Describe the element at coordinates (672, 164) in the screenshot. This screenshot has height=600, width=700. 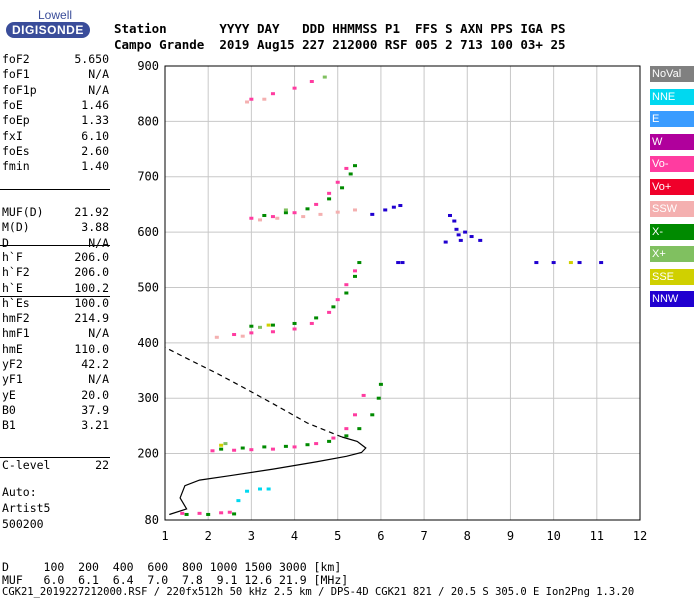
I see `legend-vo: Vo-` at that location.